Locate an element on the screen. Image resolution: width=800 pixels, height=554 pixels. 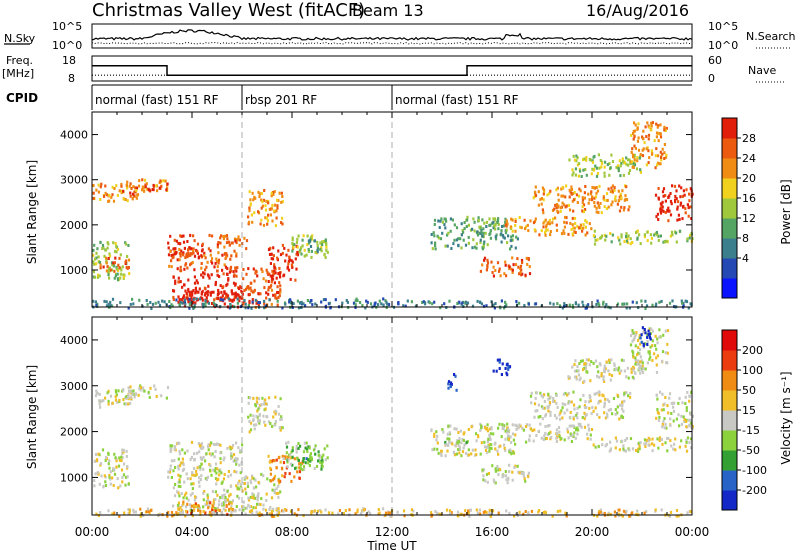
colorbar-tick-label: 15 is located at coordinates (749, 410).